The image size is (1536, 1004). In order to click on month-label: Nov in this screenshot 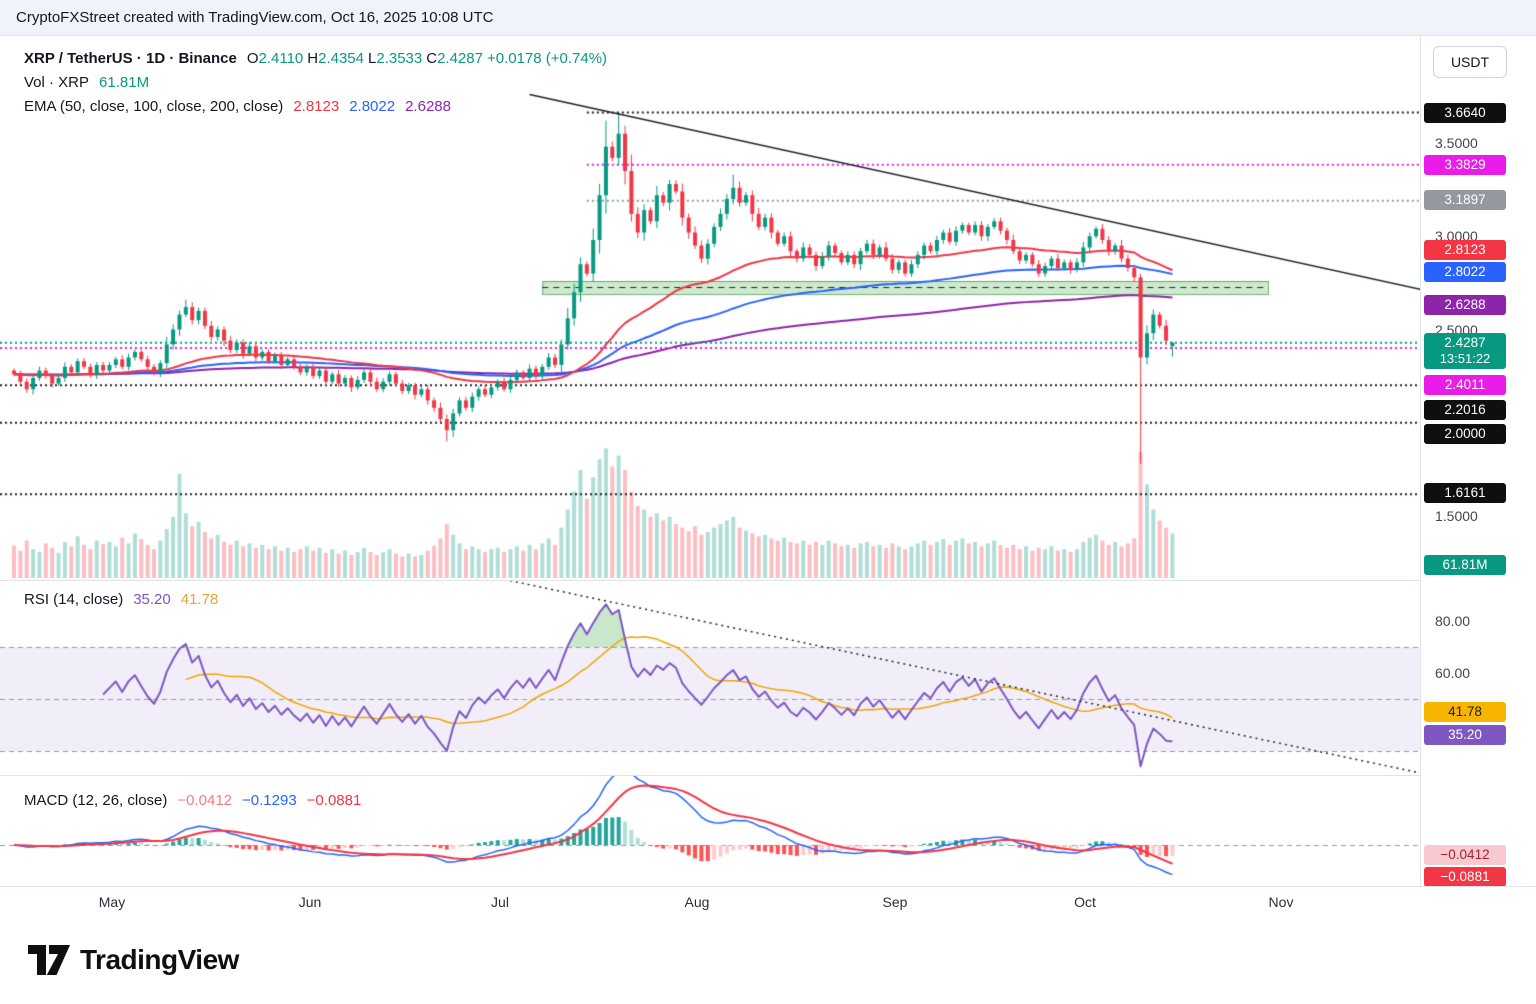, I will do `click(1281, 902)`.